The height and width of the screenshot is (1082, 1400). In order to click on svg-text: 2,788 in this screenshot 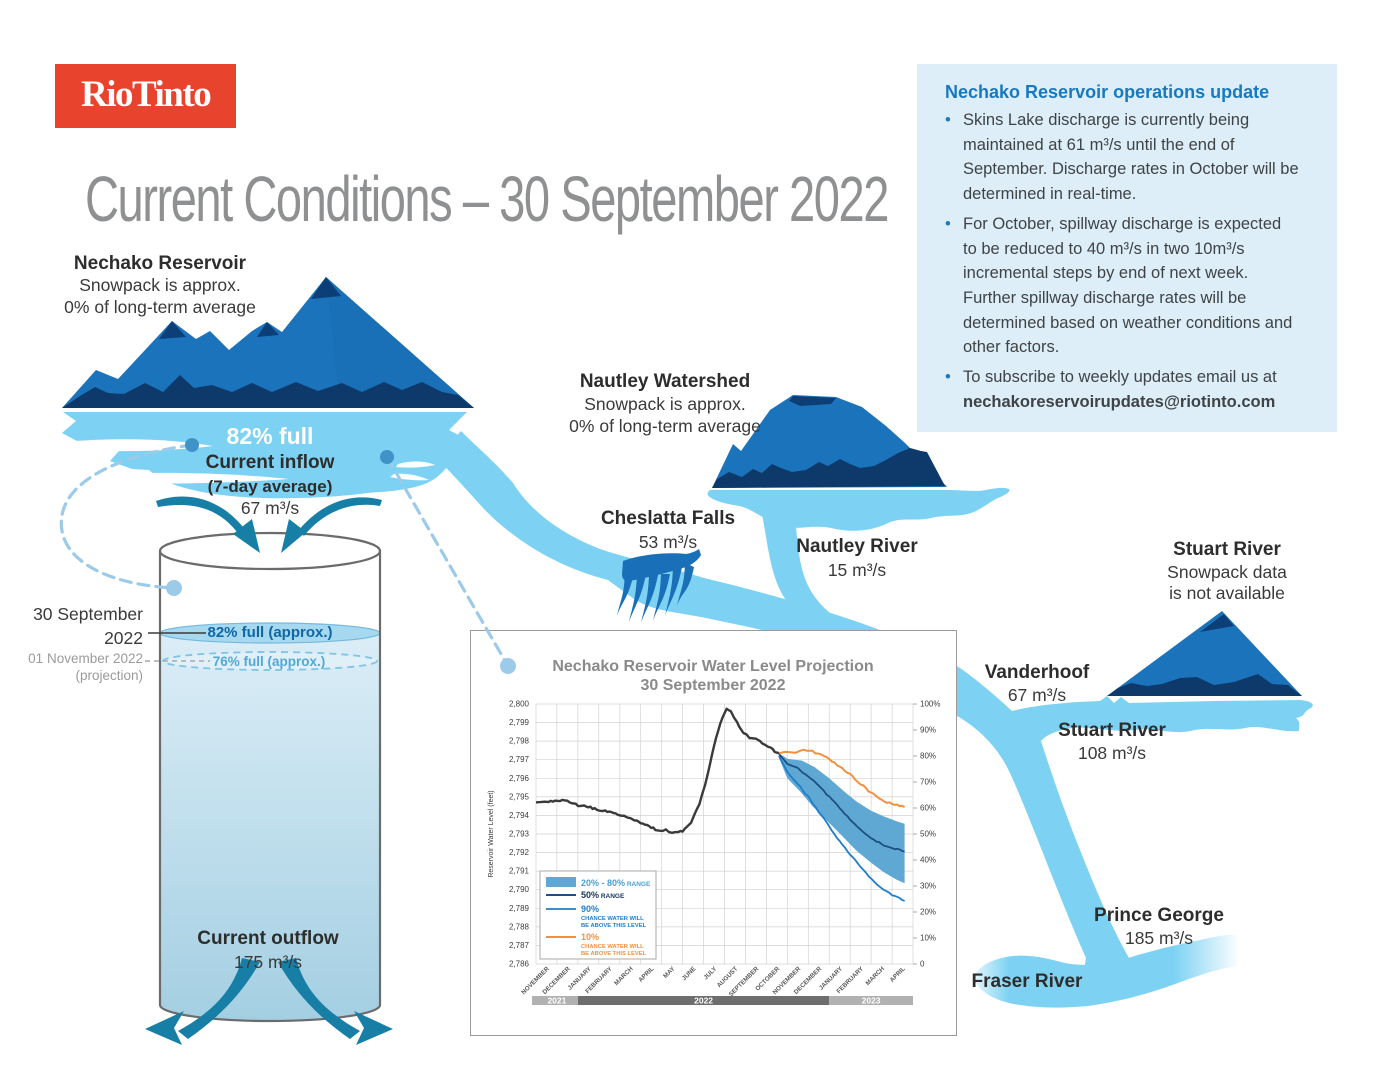, I will do `click(519, 926)`.